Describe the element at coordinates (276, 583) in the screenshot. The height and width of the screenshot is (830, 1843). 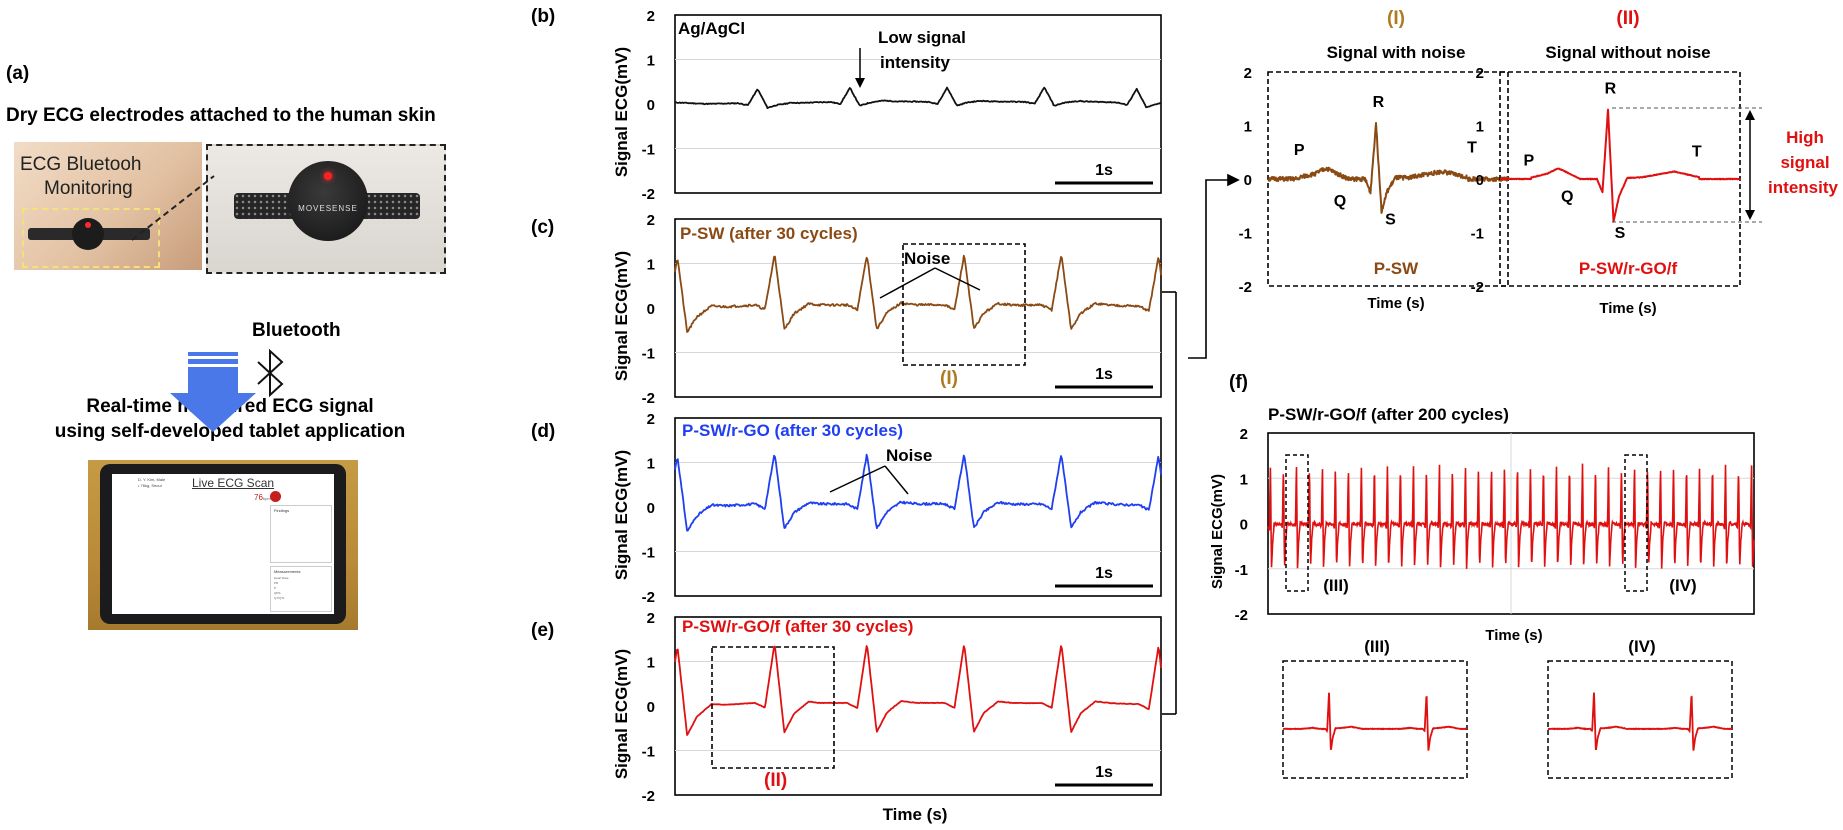
I see `app-meas-row-1: PR` at that location.